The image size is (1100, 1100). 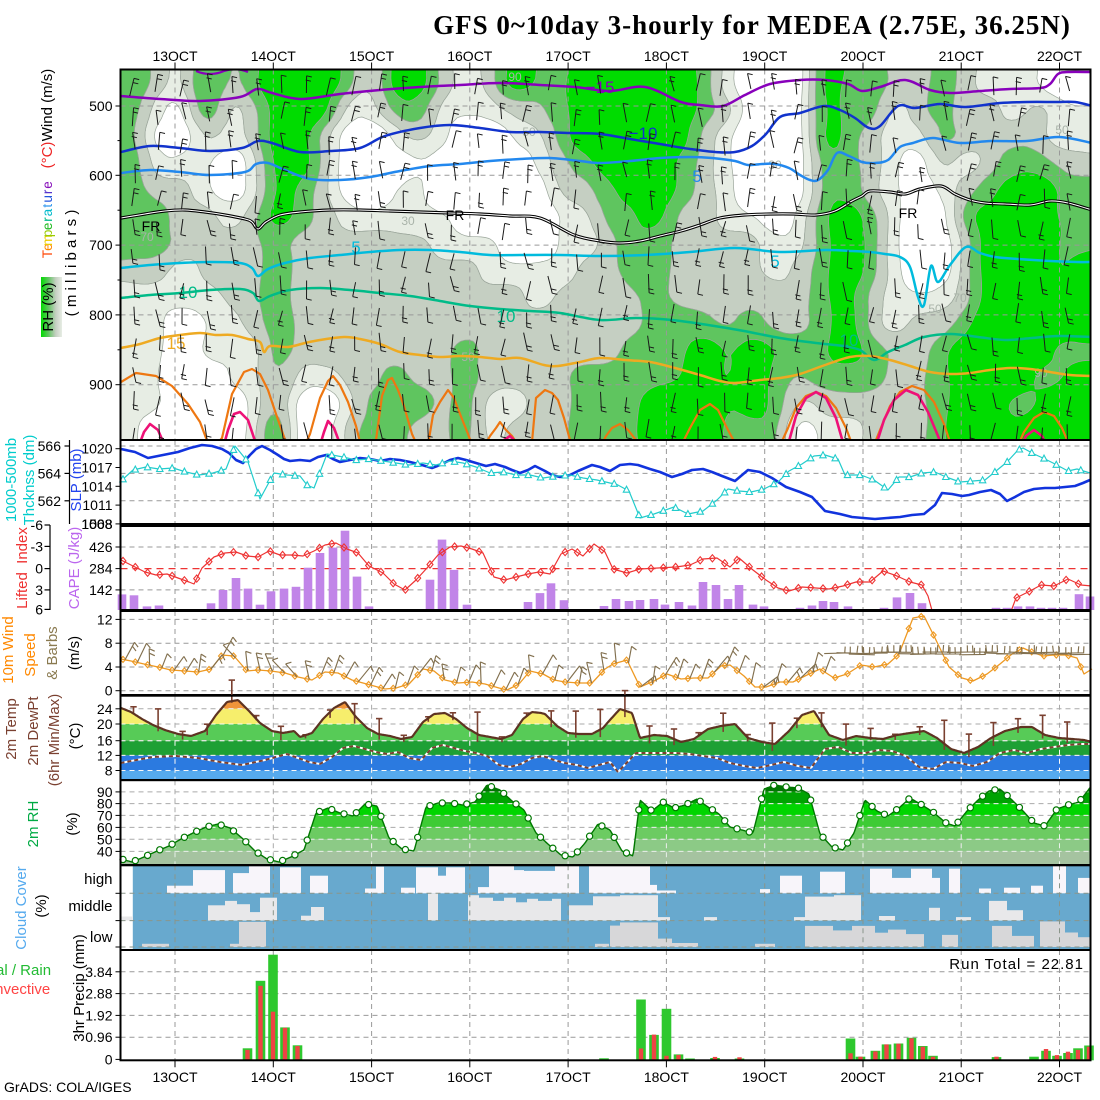 What do you see at coordinates (98, 994) in the screenshot?
I see `svg-text: 2.88` at bounding box center [98, 994].